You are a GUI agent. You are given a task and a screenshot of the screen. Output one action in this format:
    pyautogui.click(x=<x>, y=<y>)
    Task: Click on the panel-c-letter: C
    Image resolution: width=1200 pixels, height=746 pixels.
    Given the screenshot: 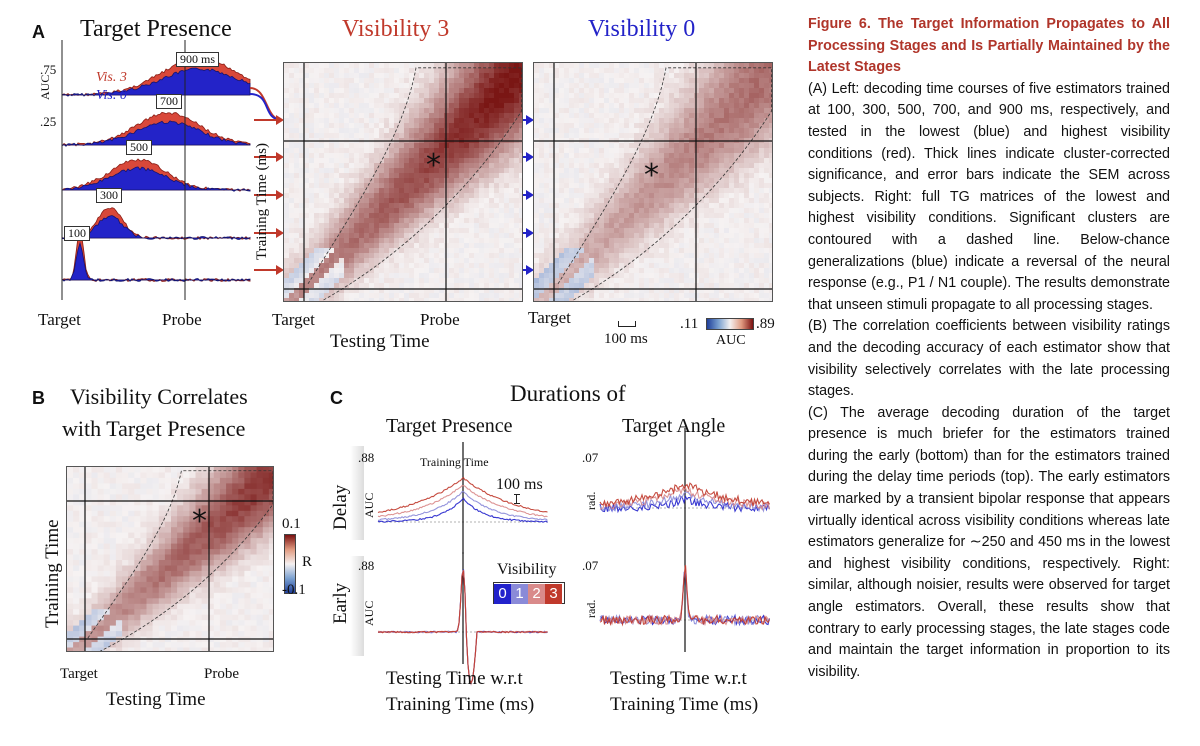 What is the action you would take?
    pyautogui.click(x=336, y=398)
    